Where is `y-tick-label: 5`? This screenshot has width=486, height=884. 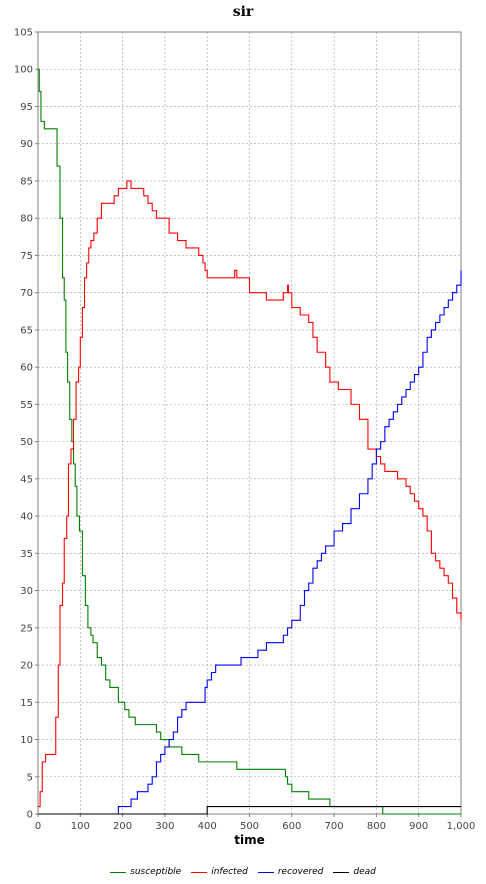 y-tick-label: 5 is located at coordinates (30, 777).